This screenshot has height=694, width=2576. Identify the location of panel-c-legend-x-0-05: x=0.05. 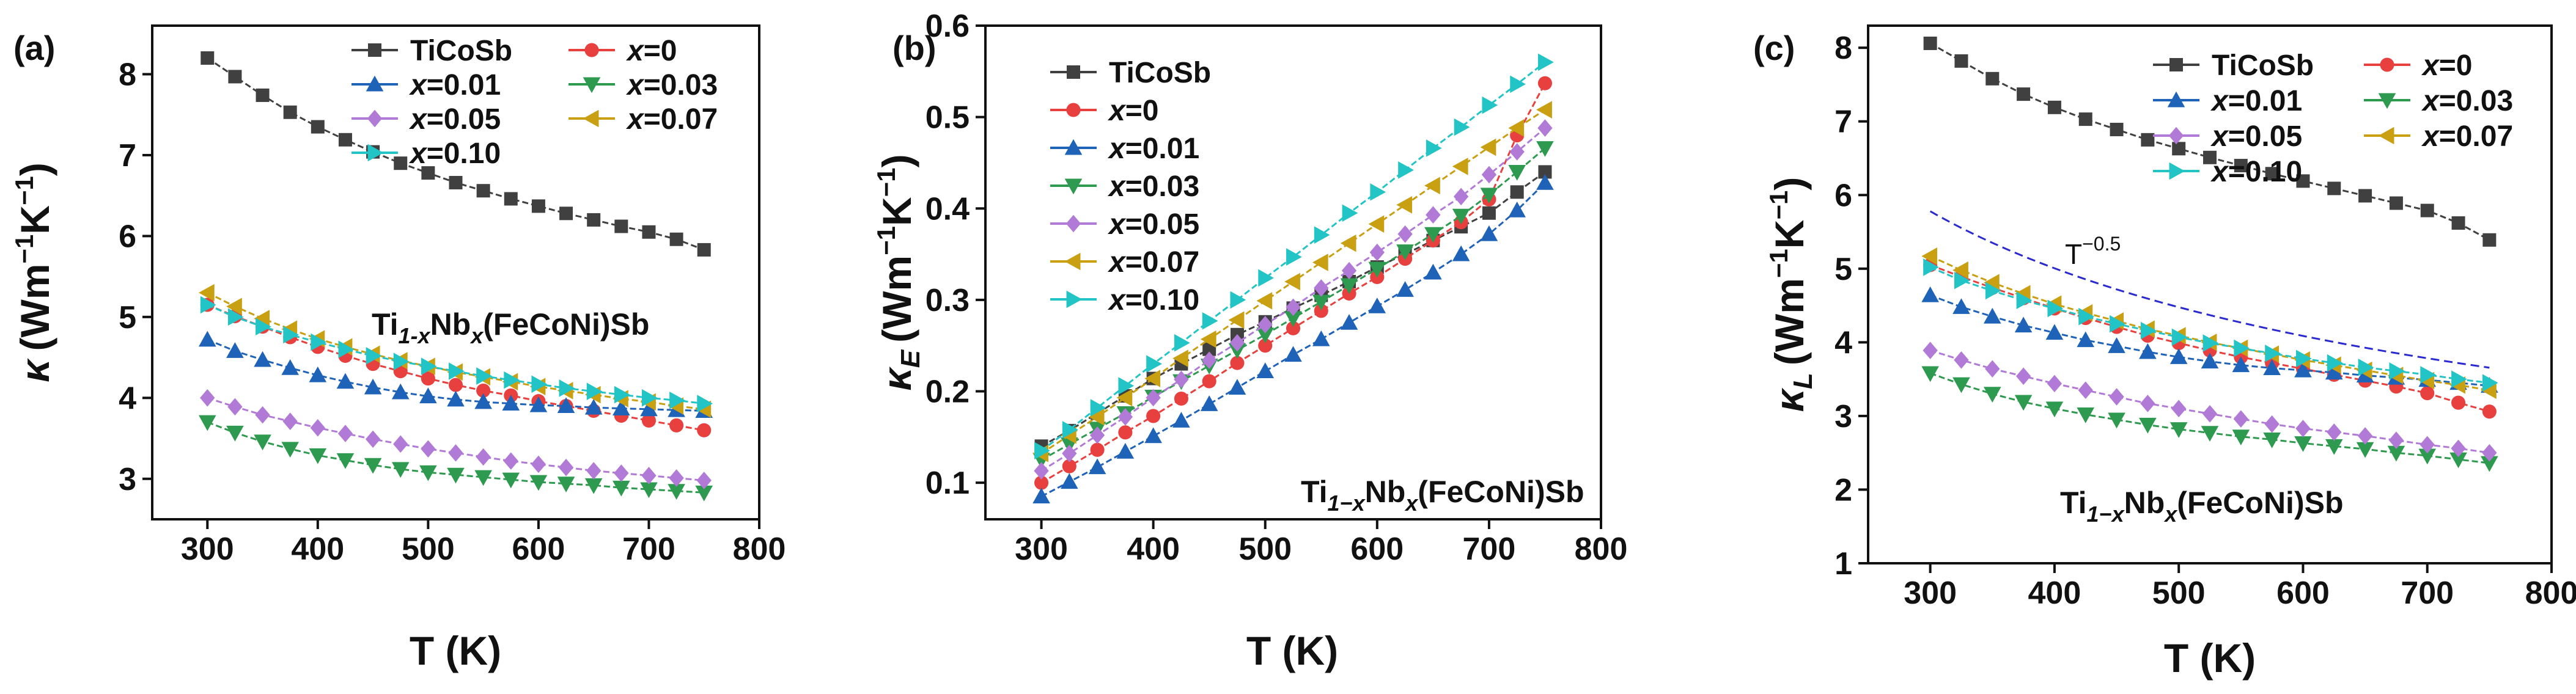
(2227, 136).